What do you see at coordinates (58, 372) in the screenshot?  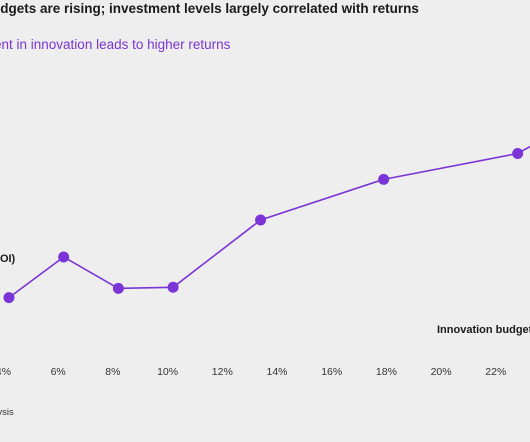 I see `x-tick-label: 6%` at bounding box center [58, 372].